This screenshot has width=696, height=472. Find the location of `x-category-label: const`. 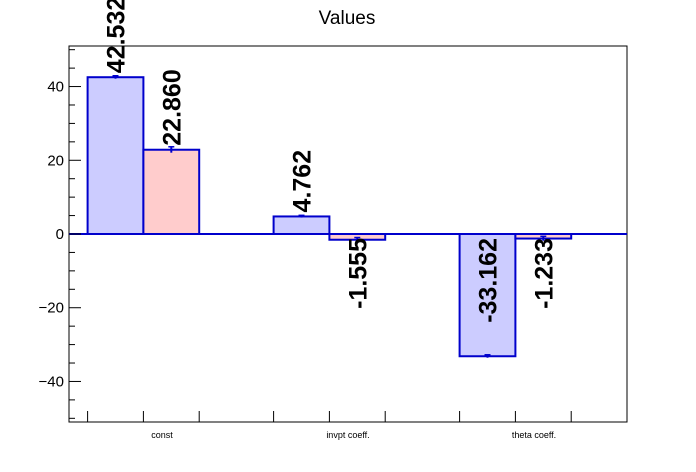

x-category-label: const is located at coordinates (162, 435).